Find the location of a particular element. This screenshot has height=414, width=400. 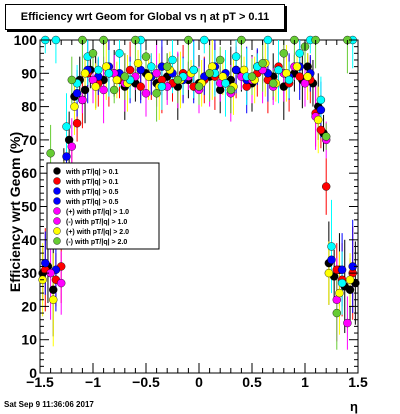

y-tick-label: 20 is located at coordinates (29, 306).